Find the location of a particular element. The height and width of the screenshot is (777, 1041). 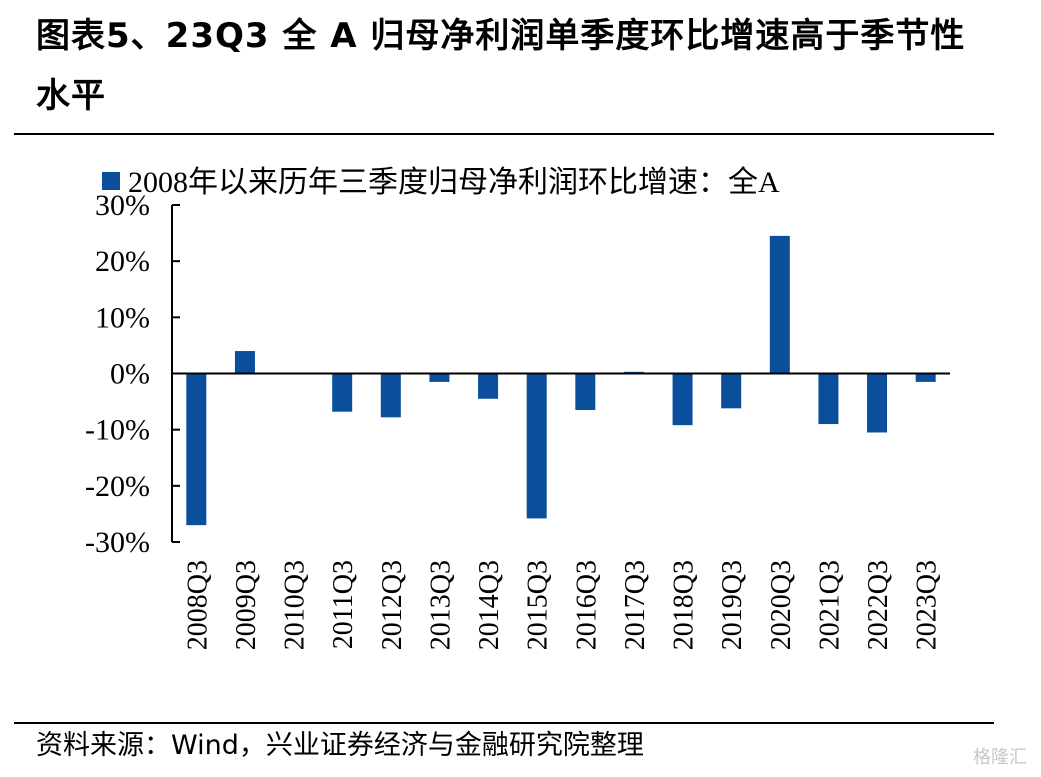

y-tick-label: -30% is located at coordinates (117, 542).